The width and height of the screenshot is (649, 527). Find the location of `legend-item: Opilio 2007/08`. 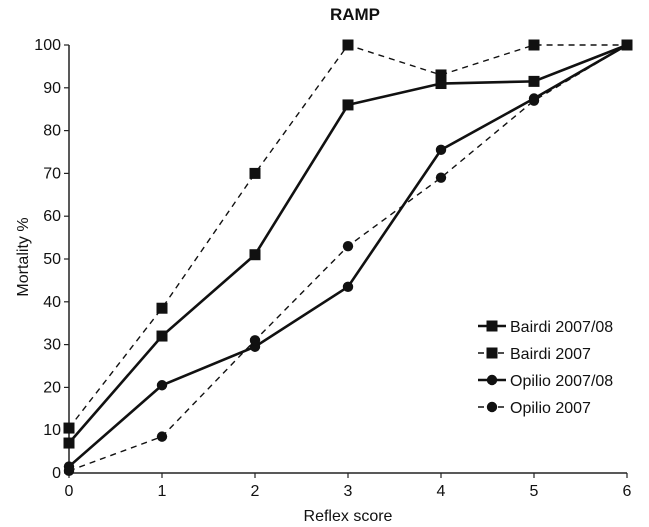

legend-item: Opilio 2007/08 is located at coordinates (545, 381).